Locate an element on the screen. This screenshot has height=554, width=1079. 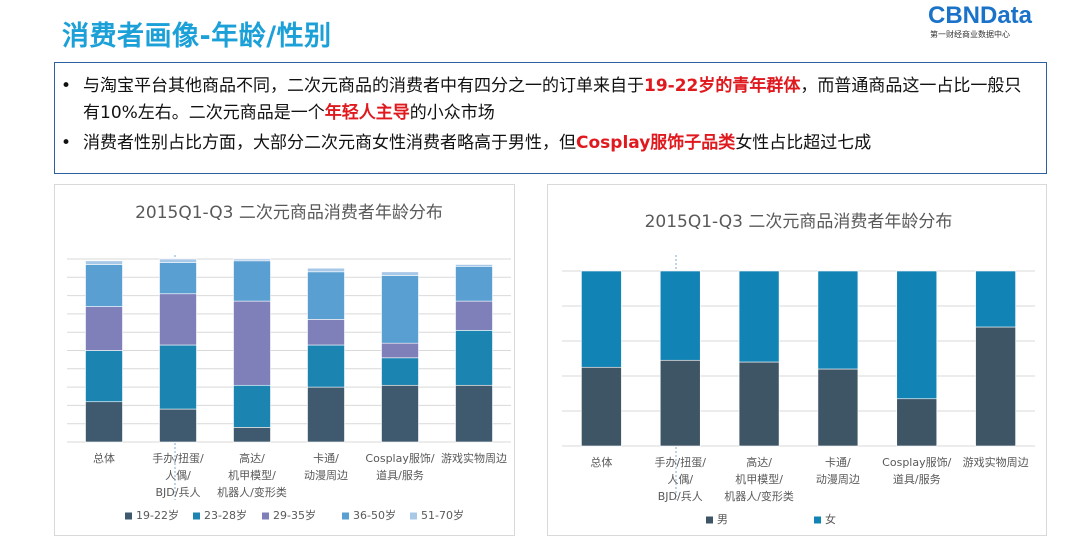
logo-subtitle: 第一财经商业数据中心 is located at coordinates (970, 34).